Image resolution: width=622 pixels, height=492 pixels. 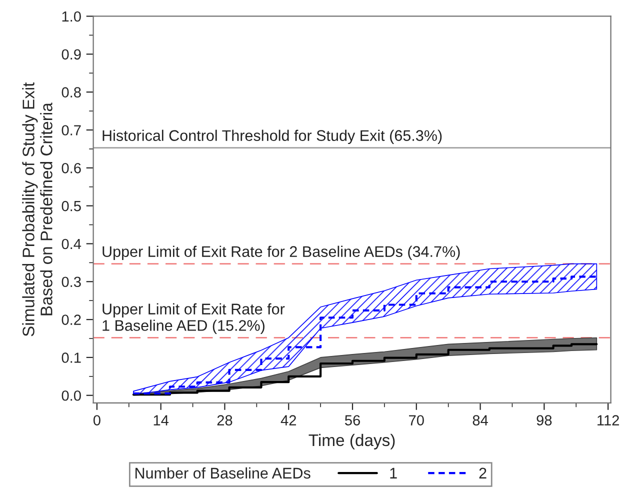 I want to click on y-tick-label: 0.9, so click(x=71, y=54).